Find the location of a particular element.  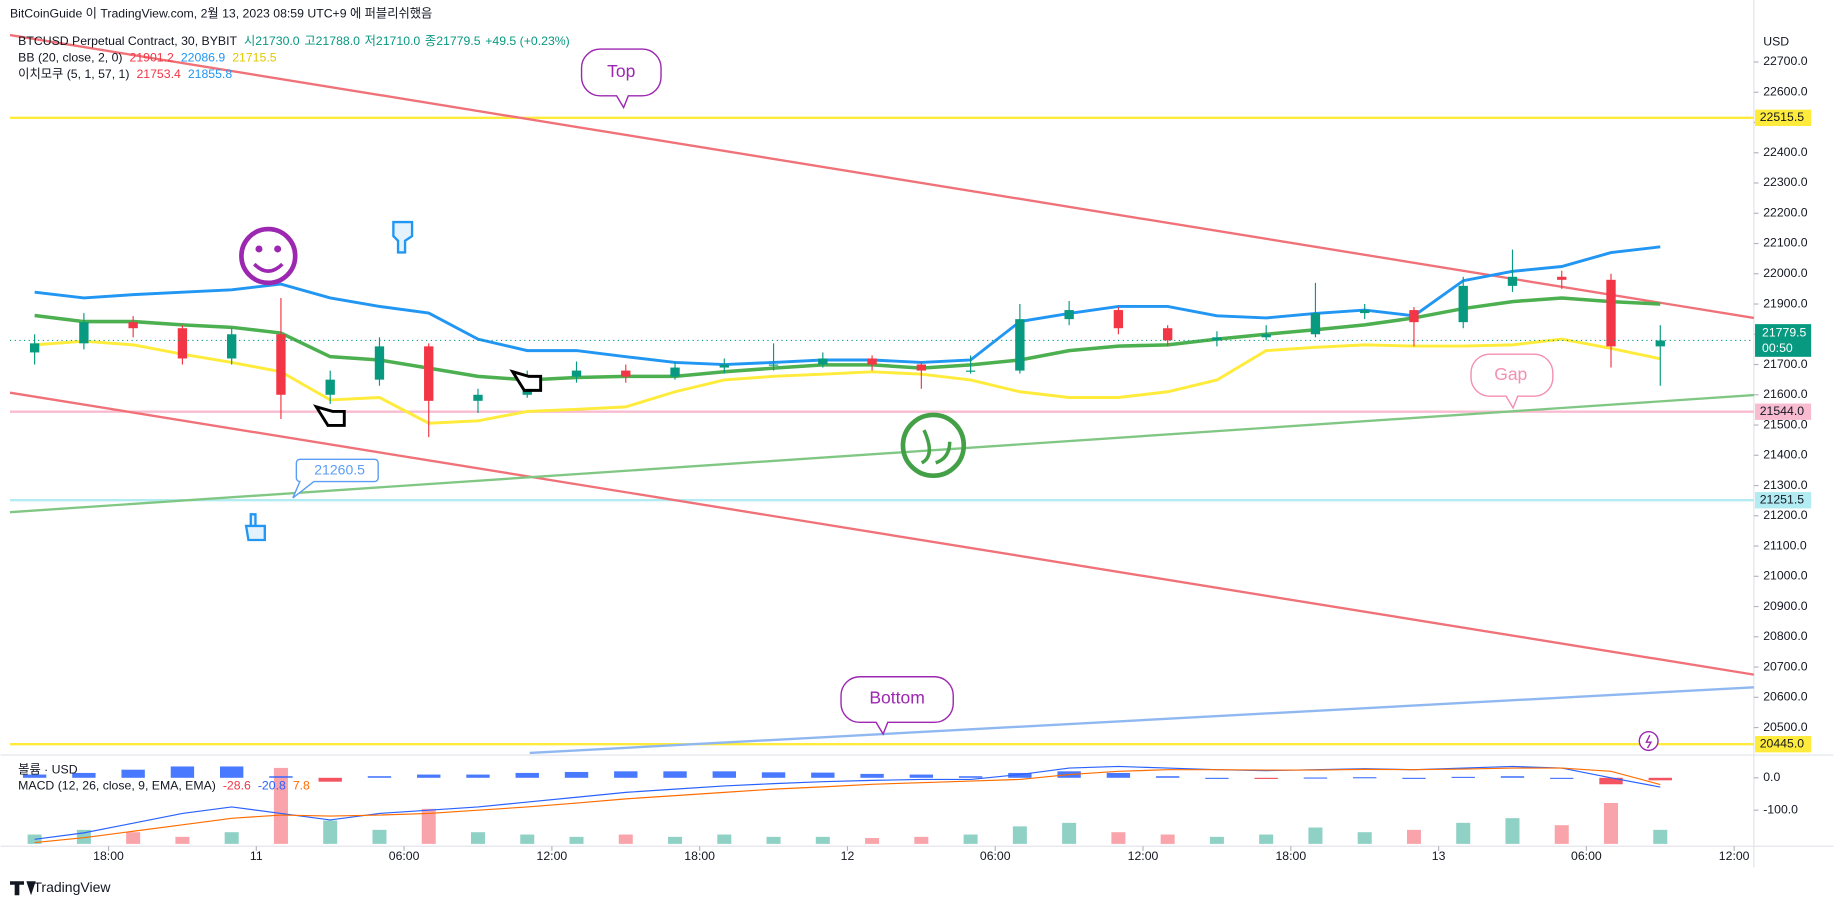

callout-gap is located at coordinates (1512, 381).